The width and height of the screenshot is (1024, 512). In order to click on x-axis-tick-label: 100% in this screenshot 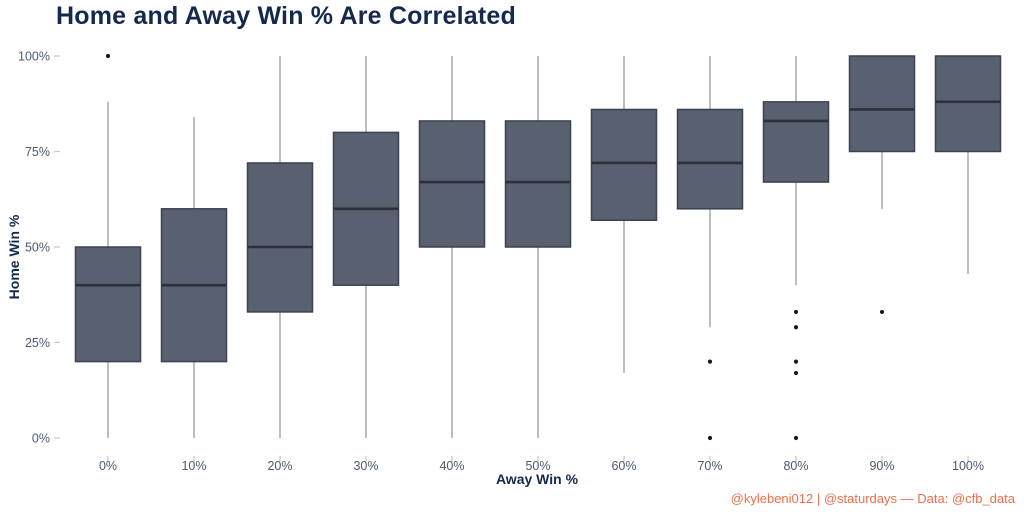, I will do `click(968, 466)`.